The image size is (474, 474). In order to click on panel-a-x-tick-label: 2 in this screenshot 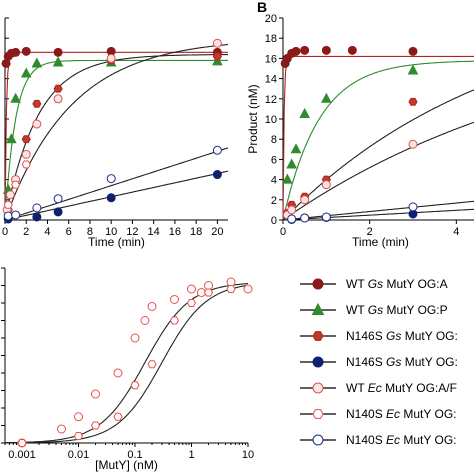, I will do `click(26, 232)`.